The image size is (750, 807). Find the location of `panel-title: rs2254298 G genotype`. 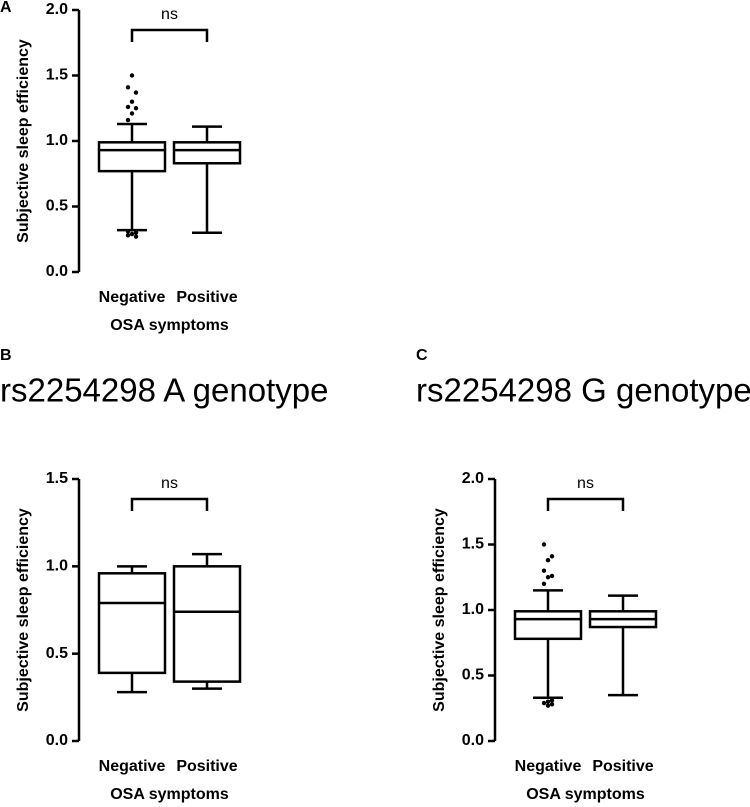

panel-title: rs2254298 G genotype is located at coordinates (583, 390).